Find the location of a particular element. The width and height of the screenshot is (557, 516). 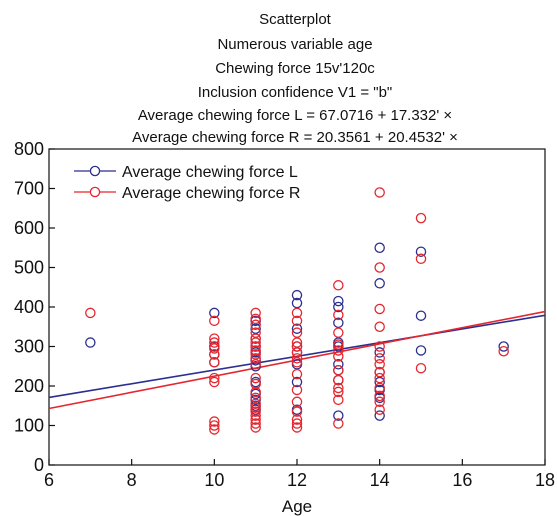

x-tick-label: 8 is located at coordinates (132, 480).